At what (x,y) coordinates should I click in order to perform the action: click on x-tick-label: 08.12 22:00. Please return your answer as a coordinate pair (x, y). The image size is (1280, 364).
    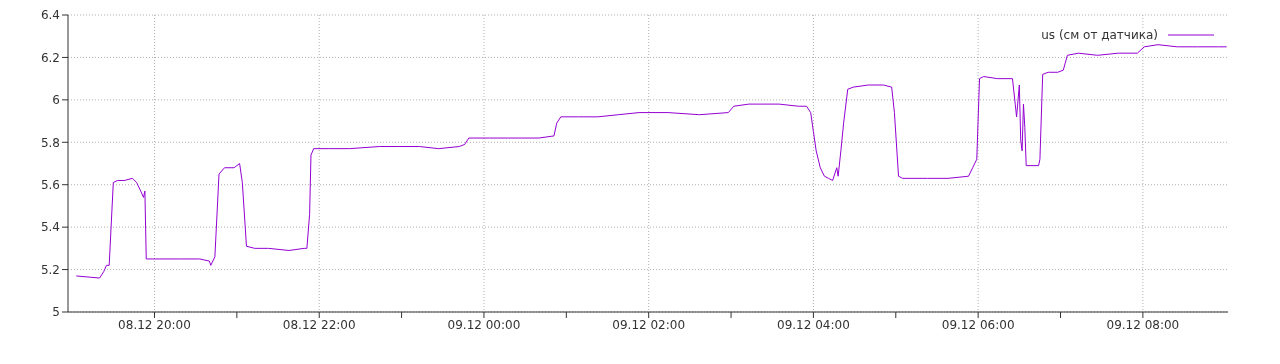
    Looking at the image, I should click on (319, 324).